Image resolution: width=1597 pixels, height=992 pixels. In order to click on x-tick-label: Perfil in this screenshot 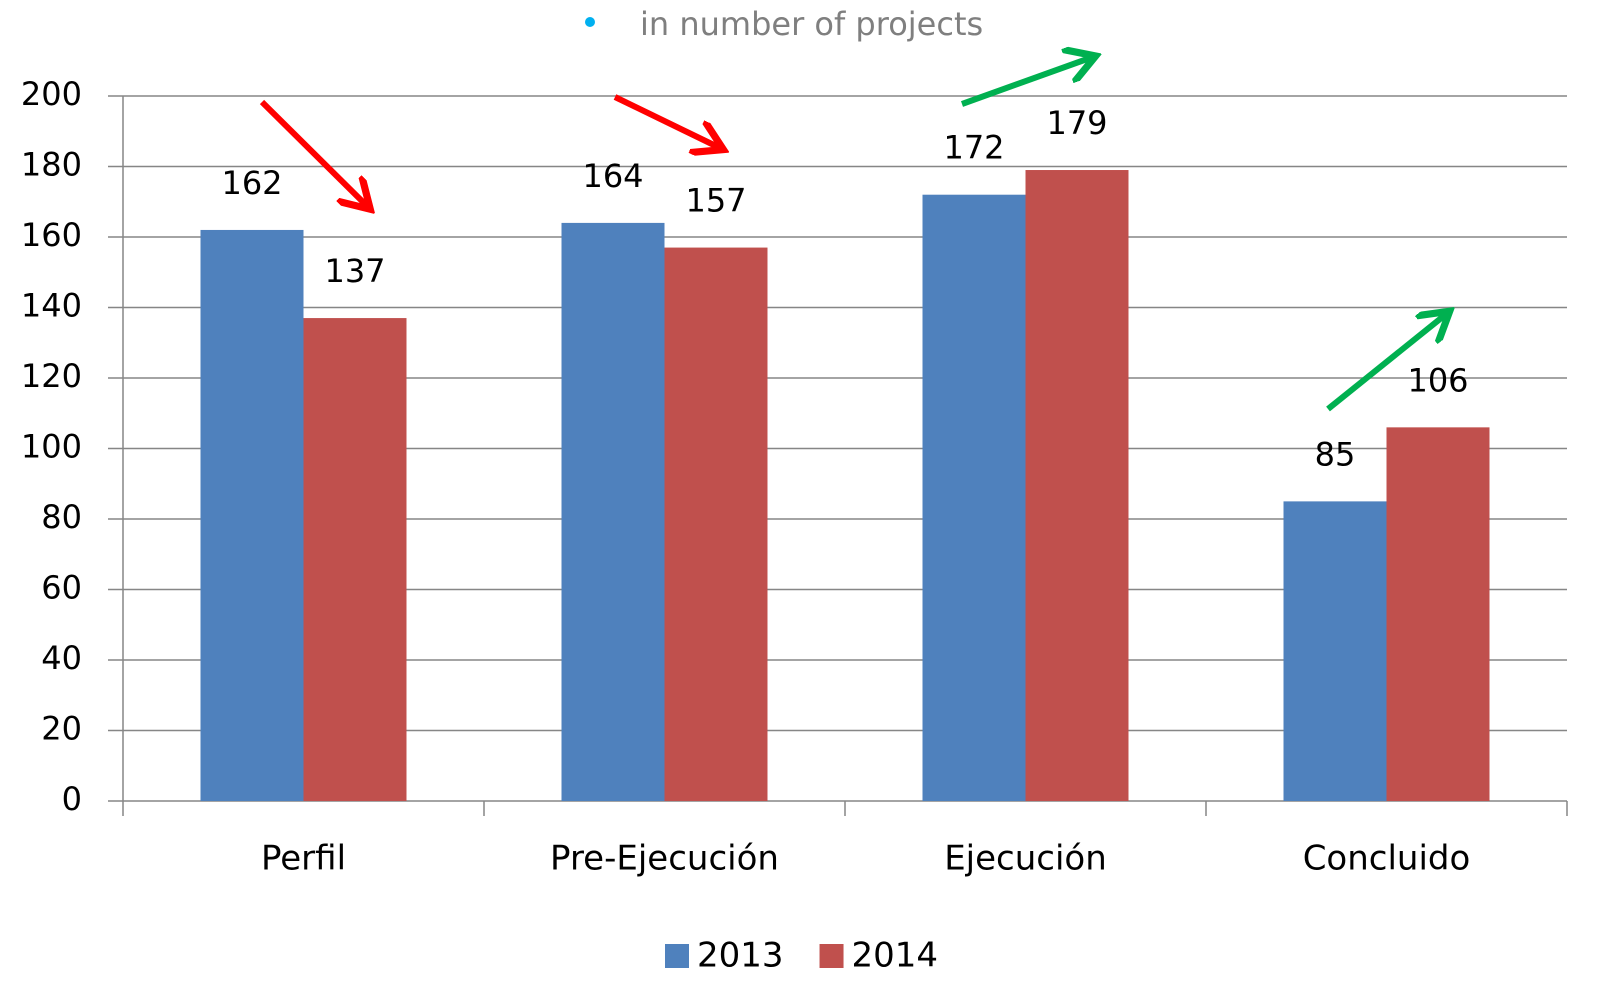, I will do `click(303, 859)`.